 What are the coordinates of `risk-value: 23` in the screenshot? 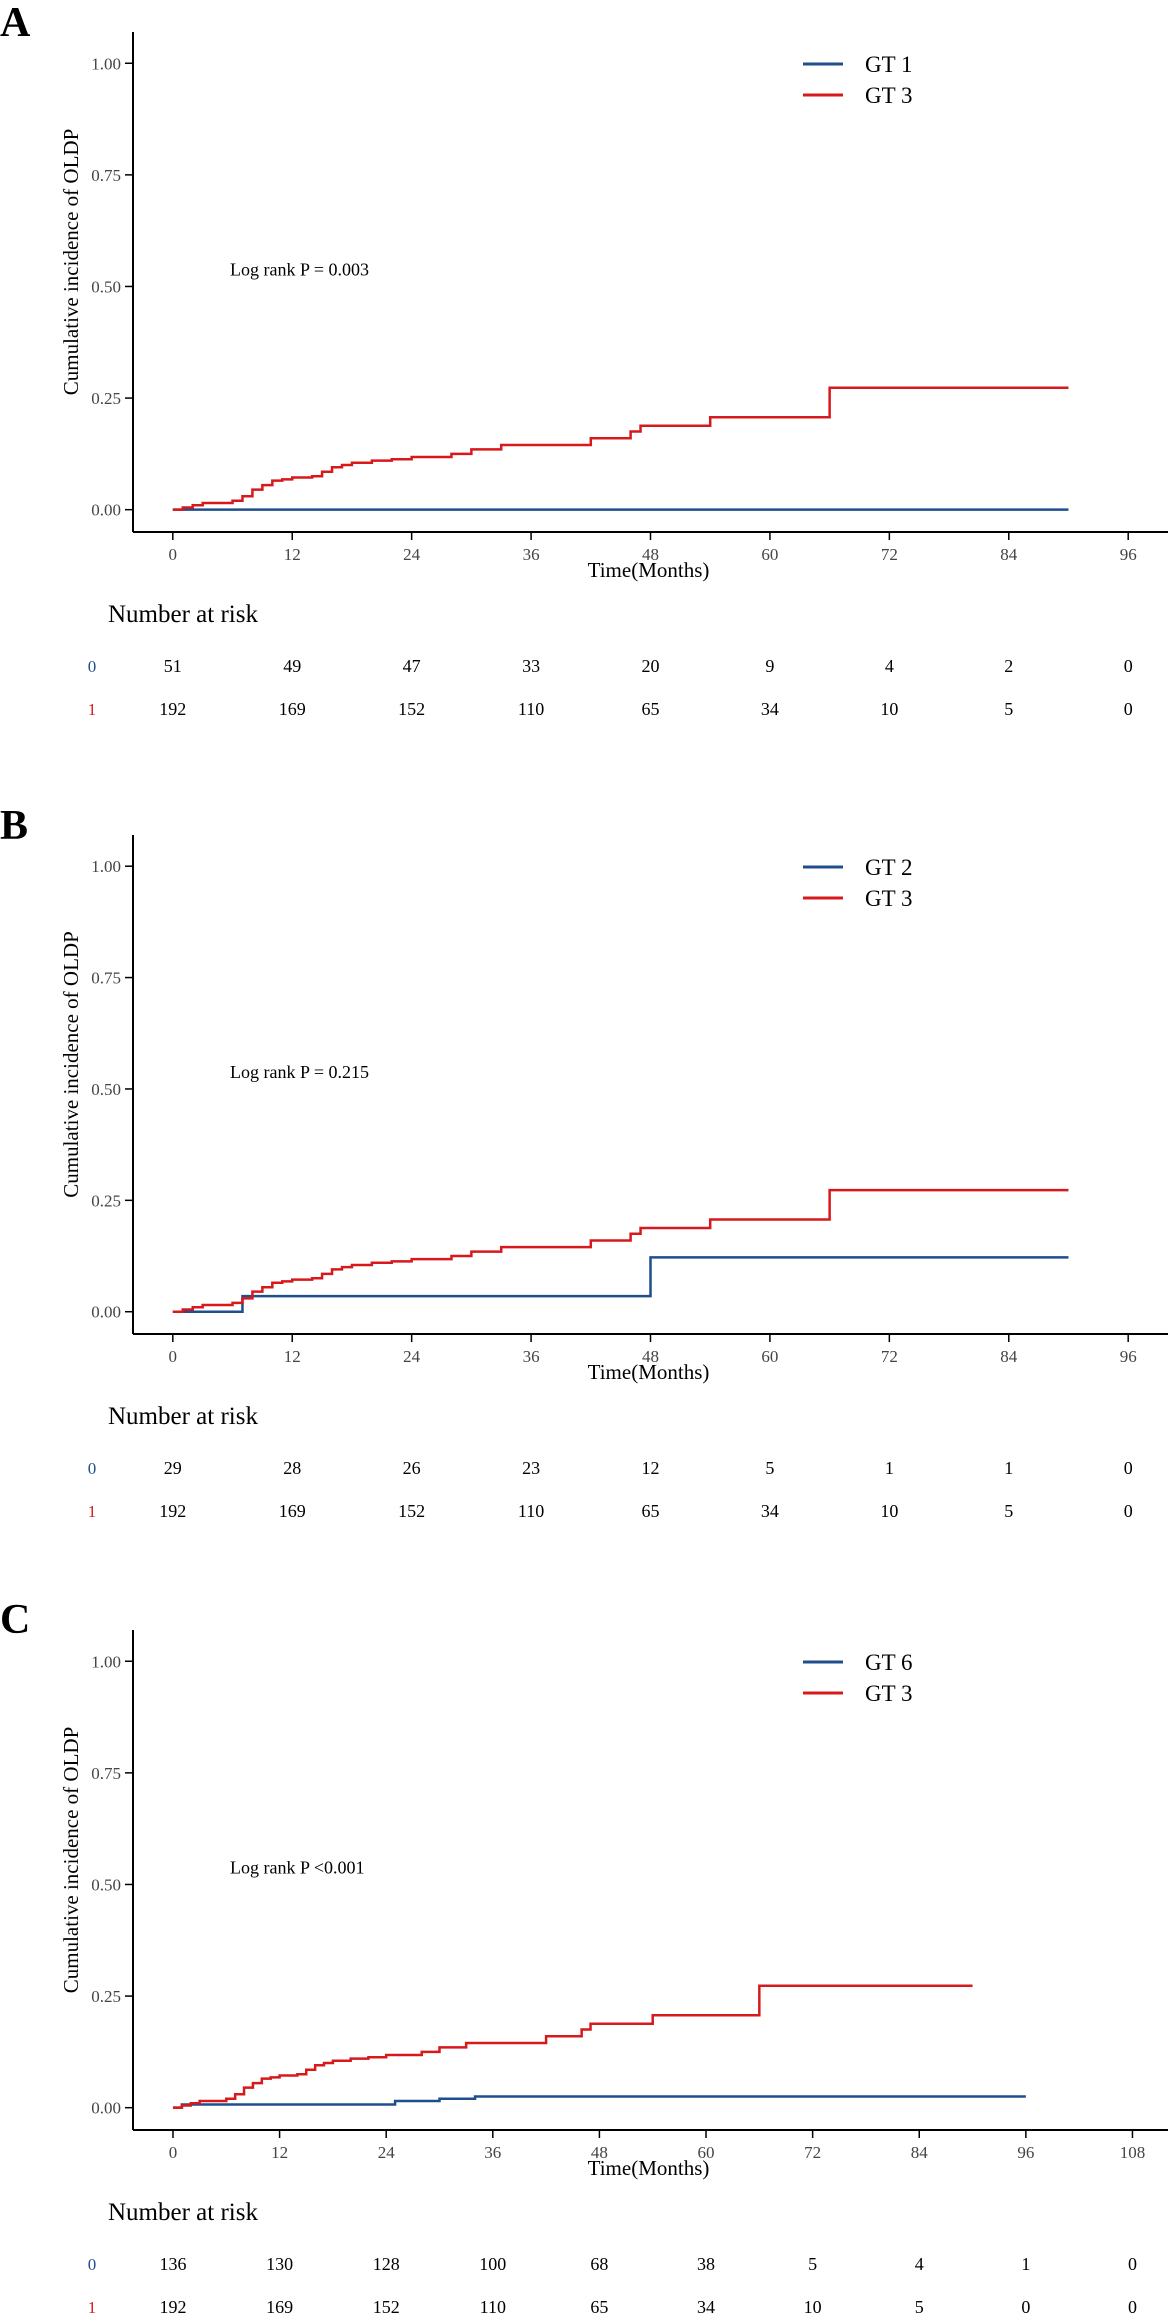 It's located at (531, 1468).